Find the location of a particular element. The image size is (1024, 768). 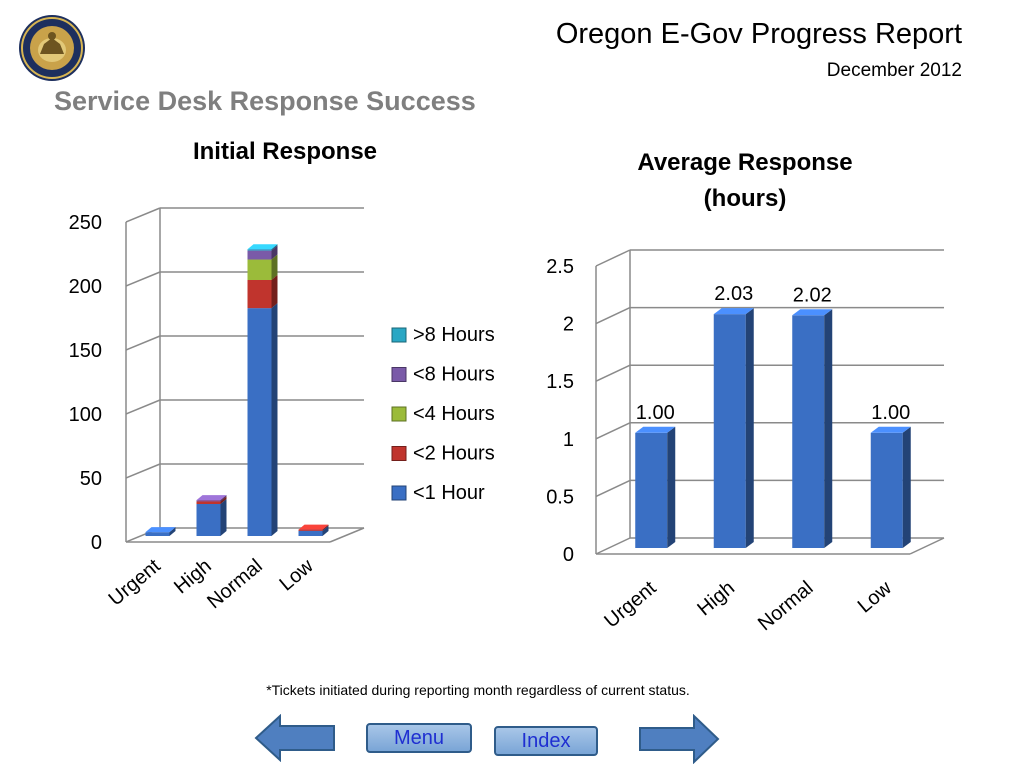

data-label: 2.02 is located at coordinates (812, 295).